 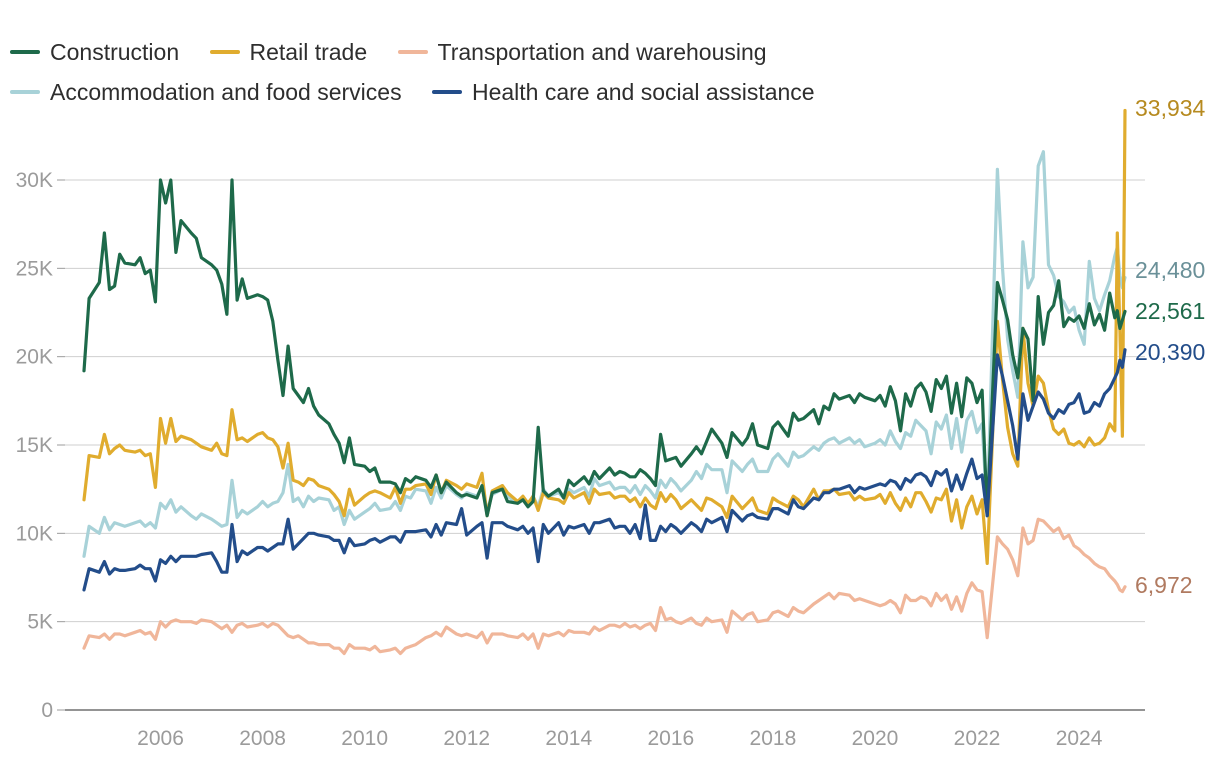 I want to click on legend-label-health-care: Health care and social assistance, so click(x=643, y=92).